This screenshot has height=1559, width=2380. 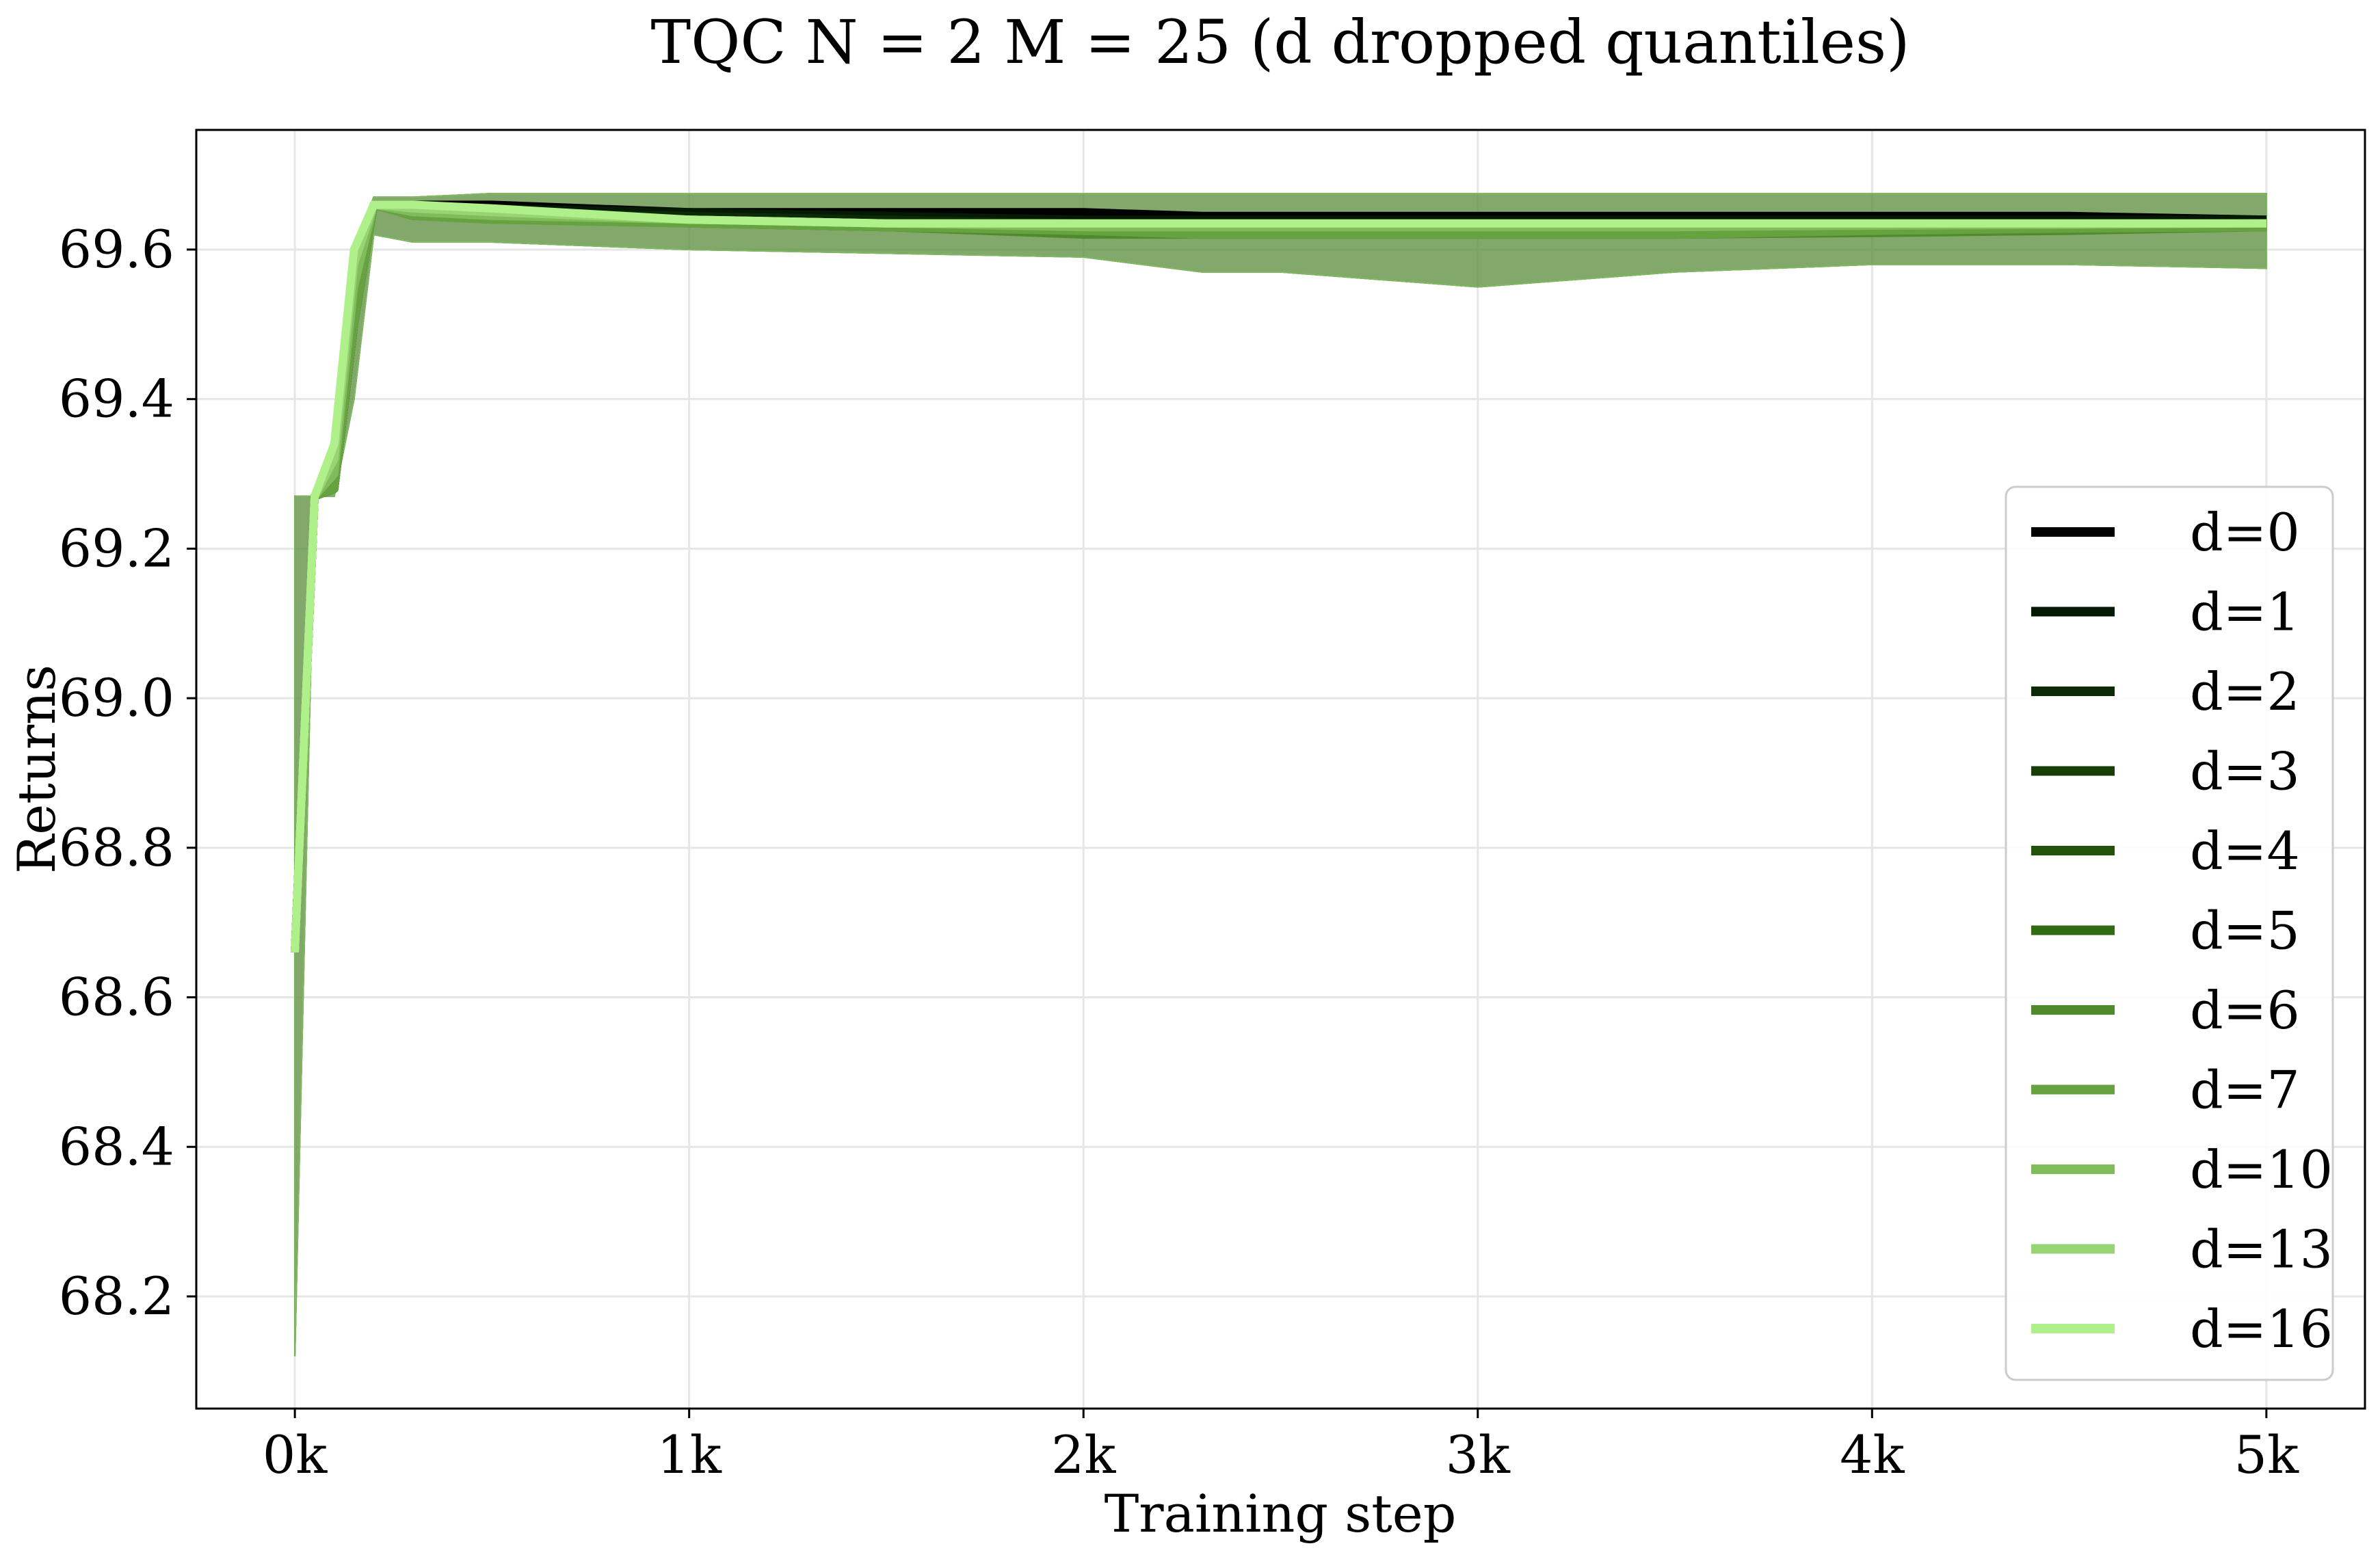 What do you see at coordinates (2266, 1454) in the screenshot?
I see `x-tick-label: 5k` at bounding box center [2266, 1454].